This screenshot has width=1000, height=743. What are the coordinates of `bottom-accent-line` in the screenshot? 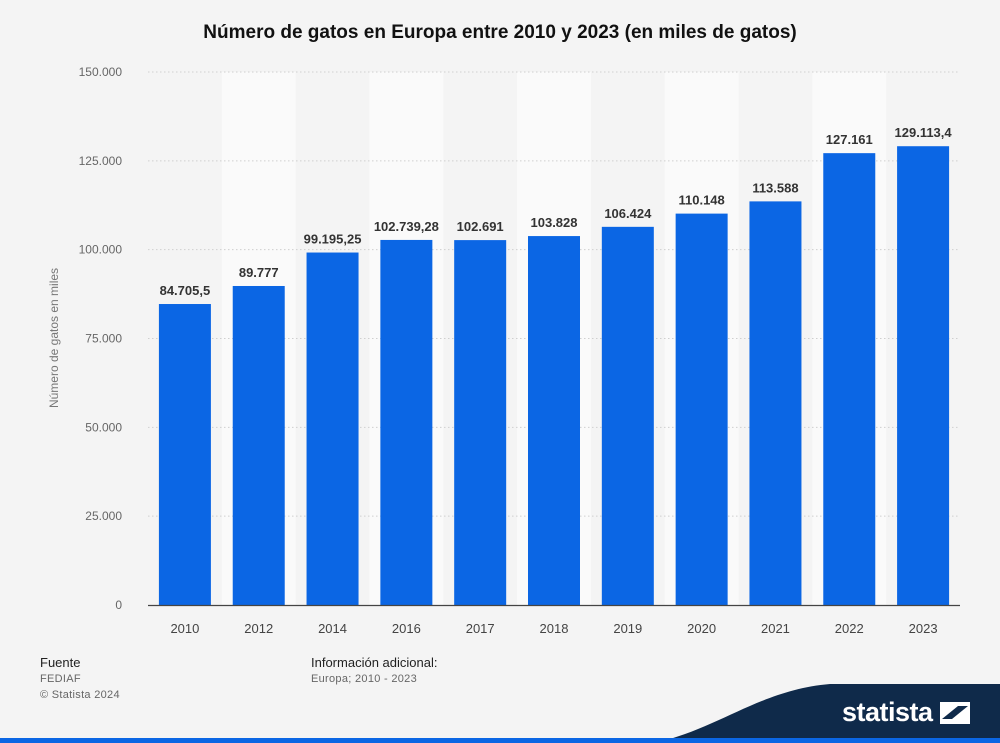 It's located at (500, 740).